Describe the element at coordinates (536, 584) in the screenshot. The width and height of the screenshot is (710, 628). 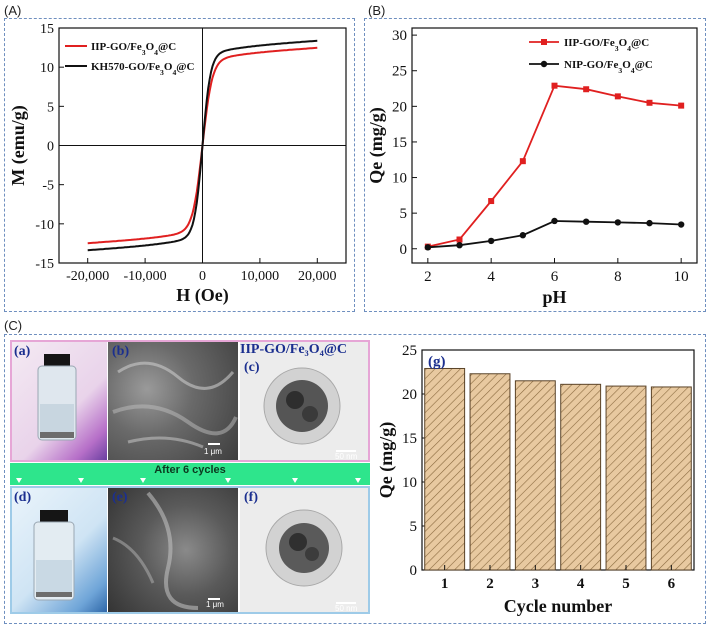
I see `x-tick-label: 3` at that location.